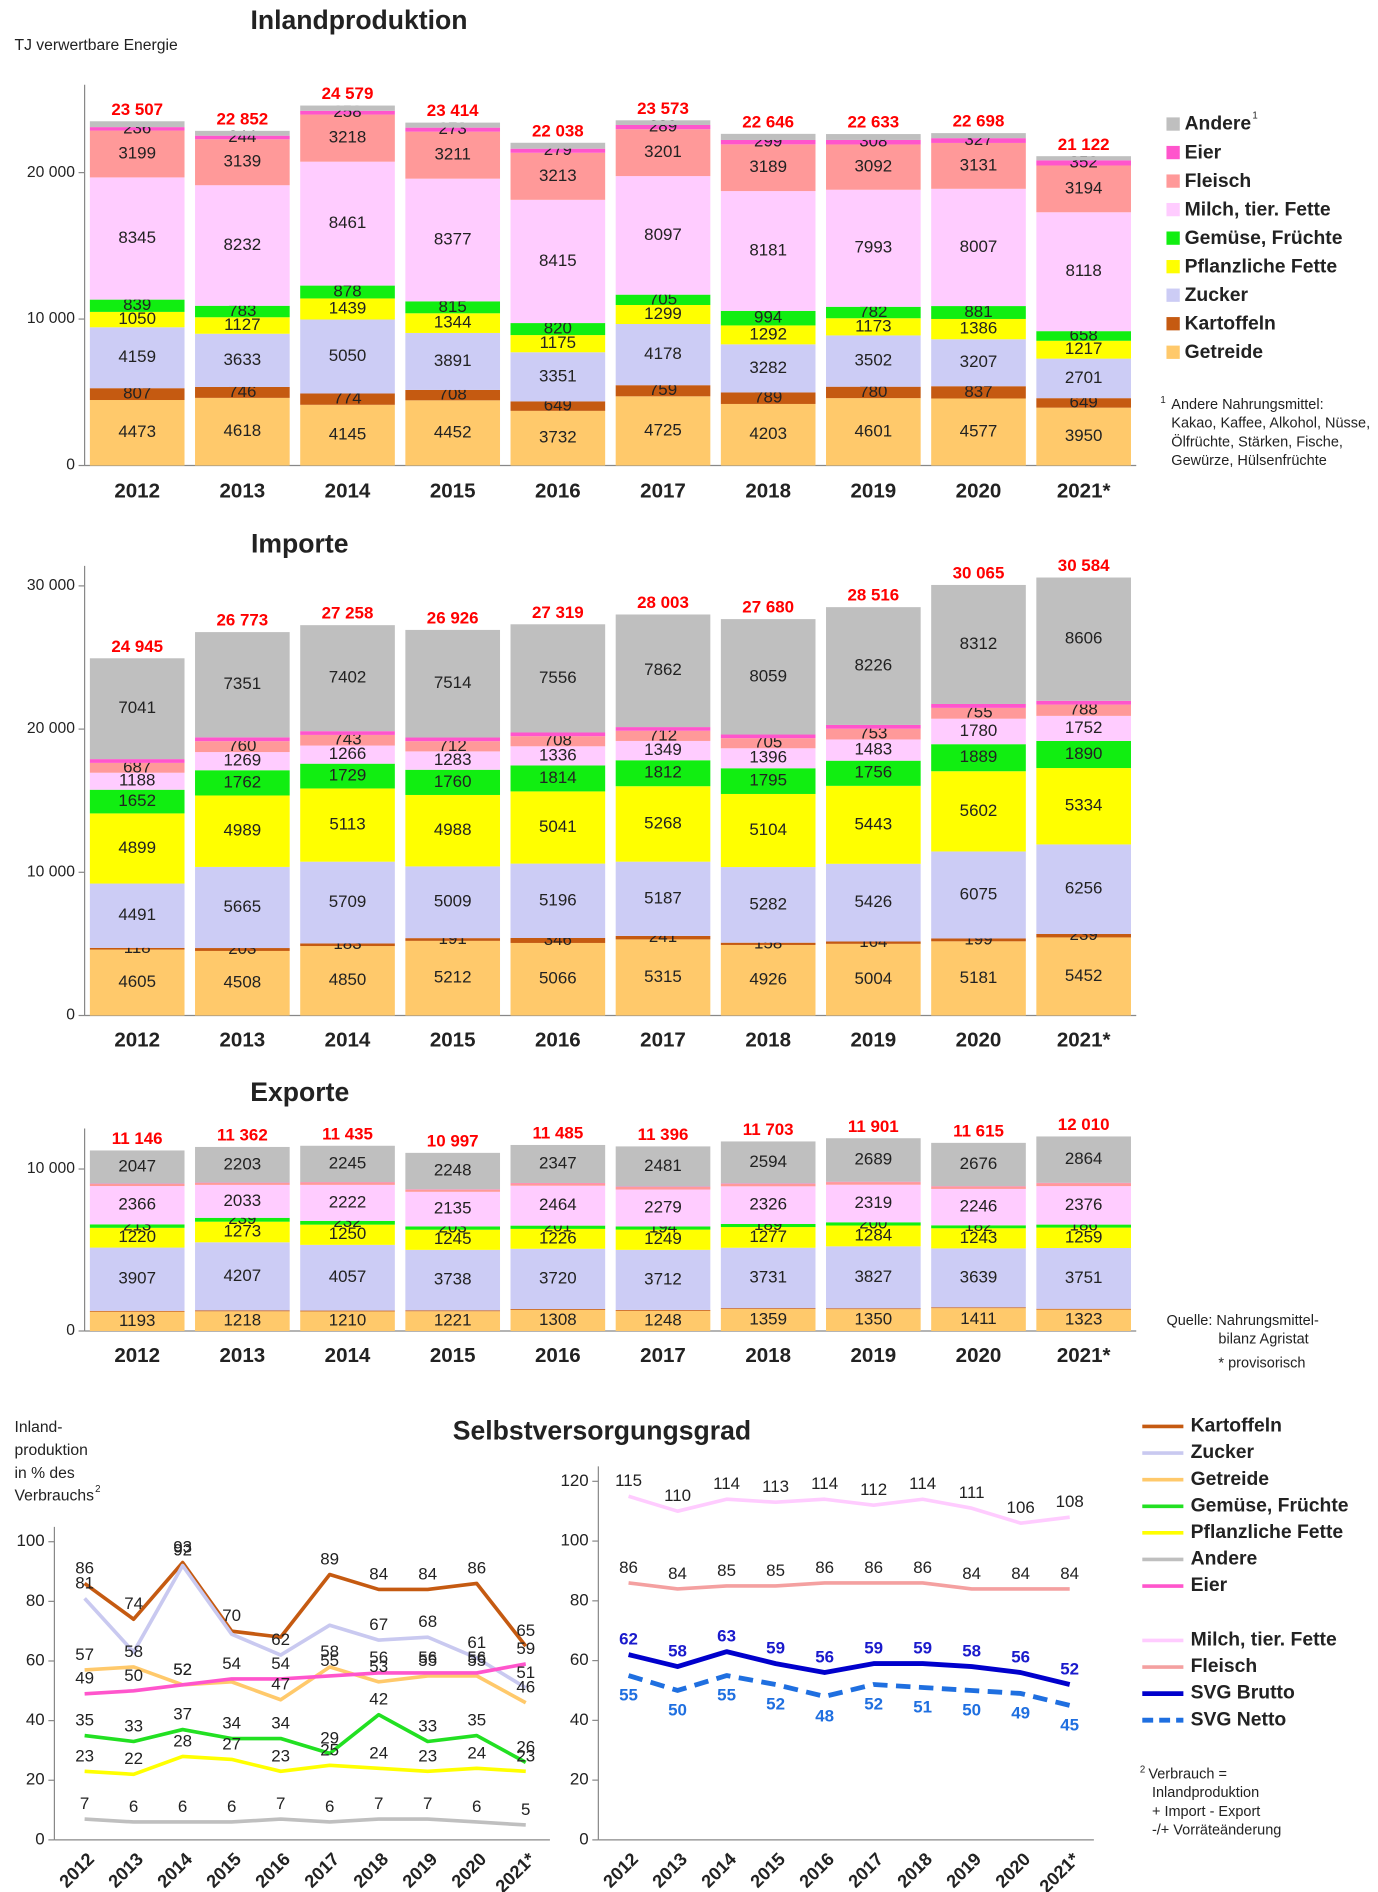  I want to click on legend-label: Fleisch, so click(1224, 1666).